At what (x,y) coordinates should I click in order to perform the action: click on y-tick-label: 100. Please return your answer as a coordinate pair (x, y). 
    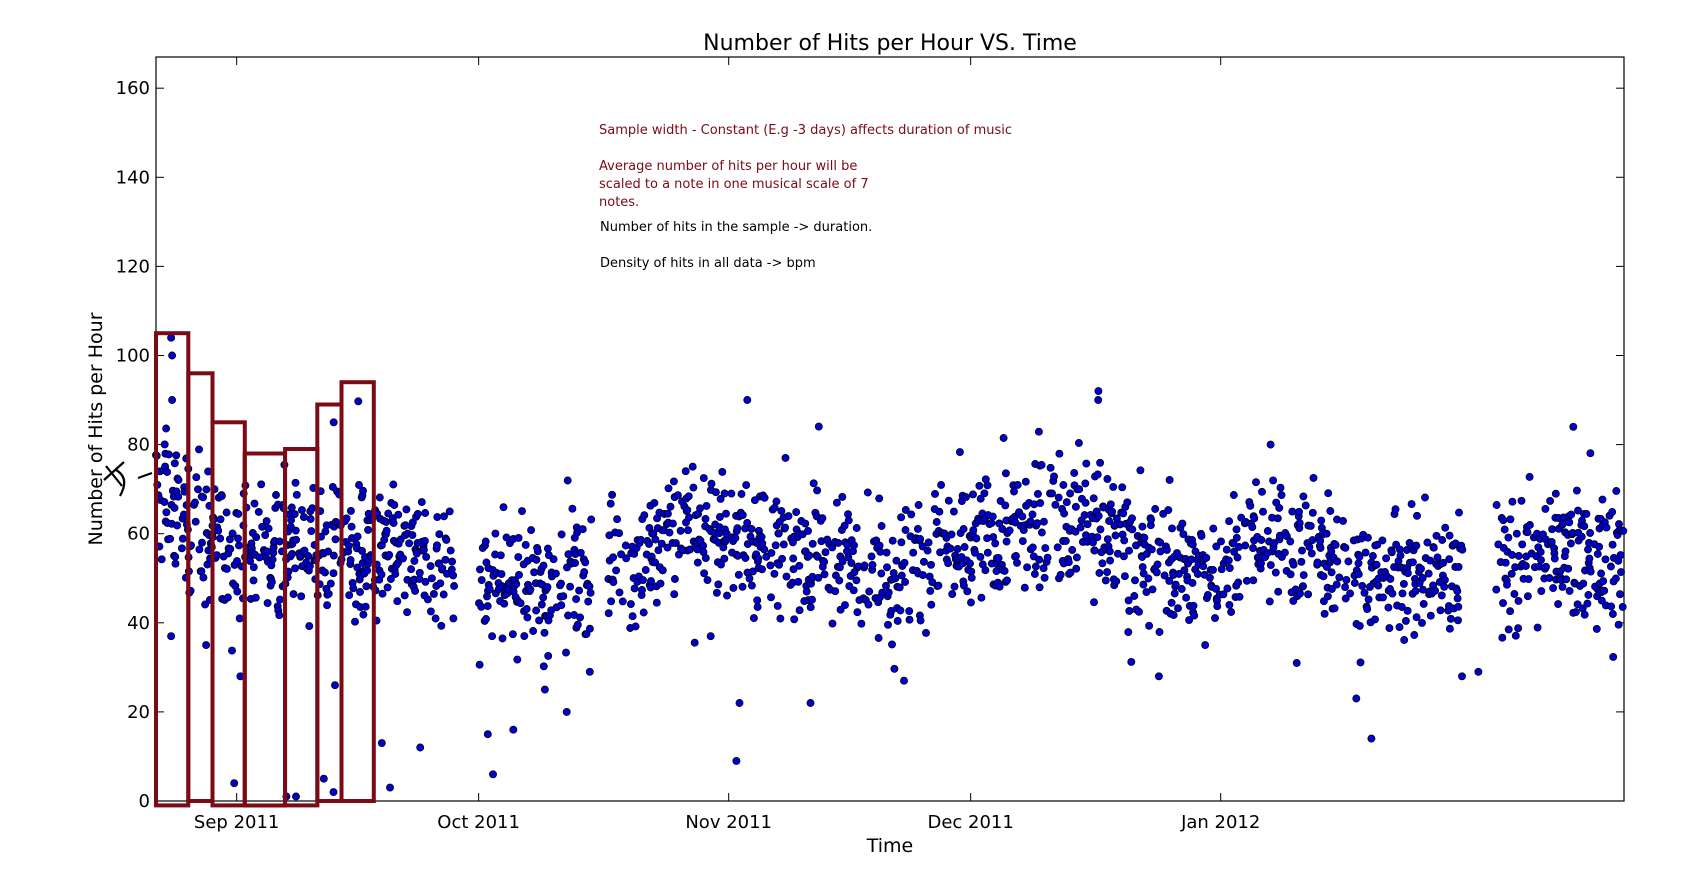
    Looking at the image, I should click on (133, 355).